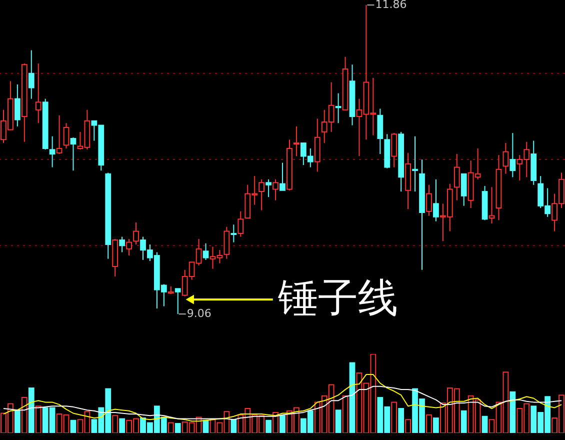  I want to click on annotation: 11.86, so click(391, 5).